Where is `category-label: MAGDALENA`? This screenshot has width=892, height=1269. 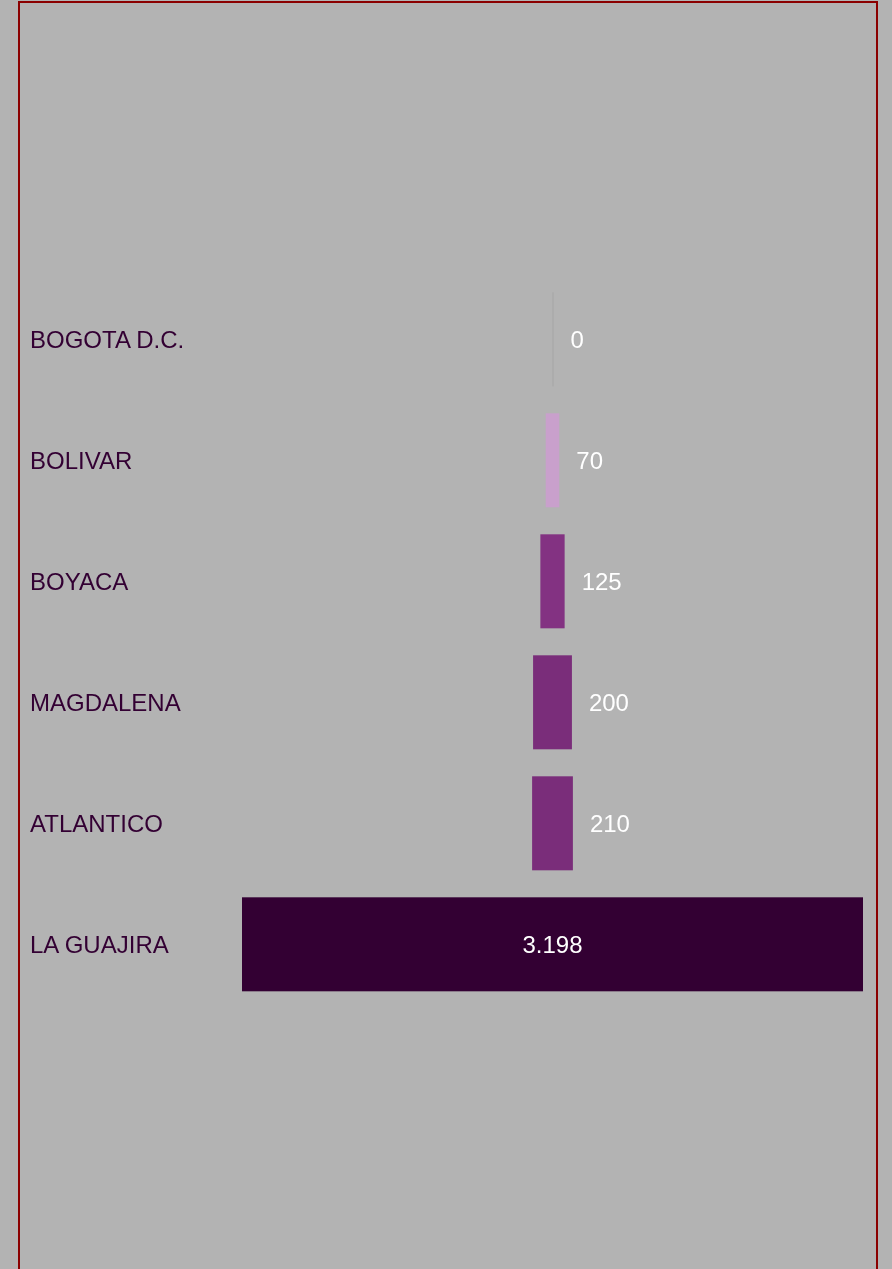 category-label: MAGDALENA is located at coordinates (105, 702).